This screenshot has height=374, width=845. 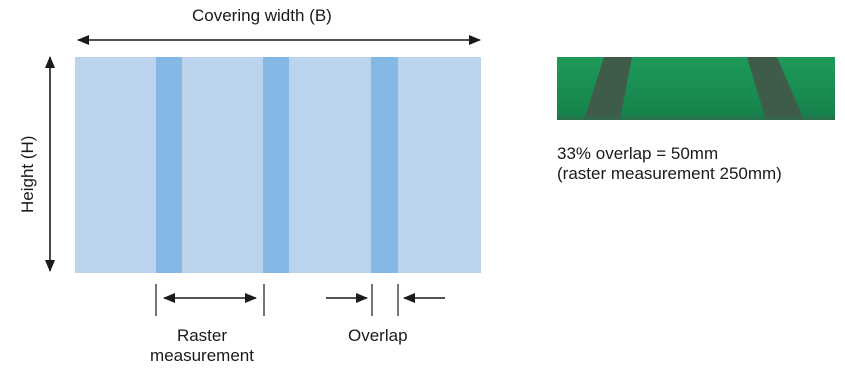 I want to click on photo-sheet-overlap-left, so click(x=608, y=88).